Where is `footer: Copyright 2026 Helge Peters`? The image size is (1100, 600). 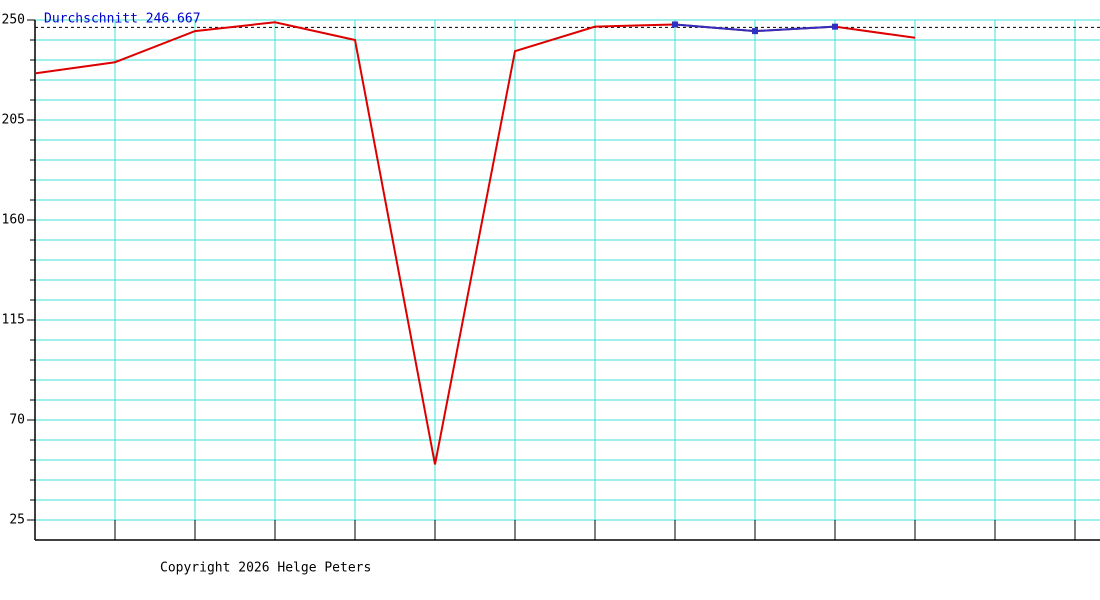
footer: Copyright 2026 Helge Peters is located at coordinates (265, 568).